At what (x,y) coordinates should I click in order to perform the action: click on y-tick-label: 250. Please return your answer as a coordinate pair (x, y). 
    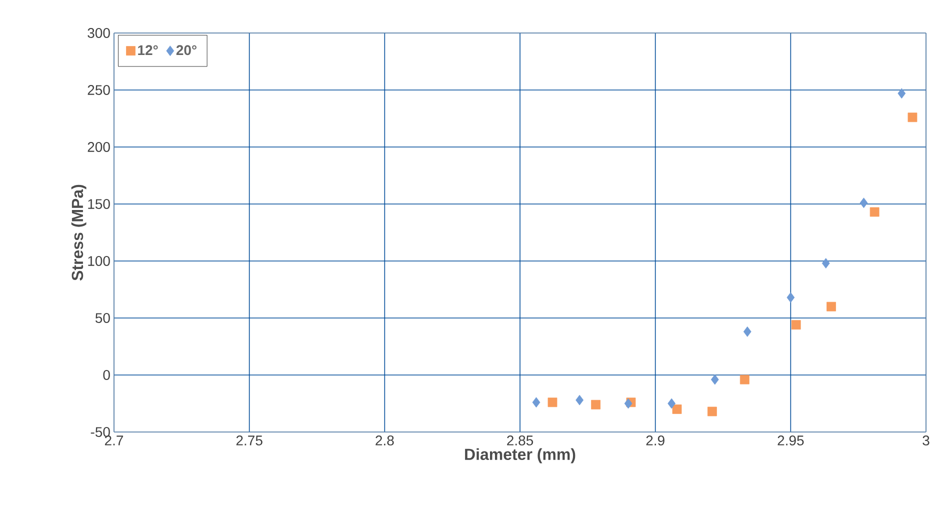
    Looking at the image, I should click on (99, 90).